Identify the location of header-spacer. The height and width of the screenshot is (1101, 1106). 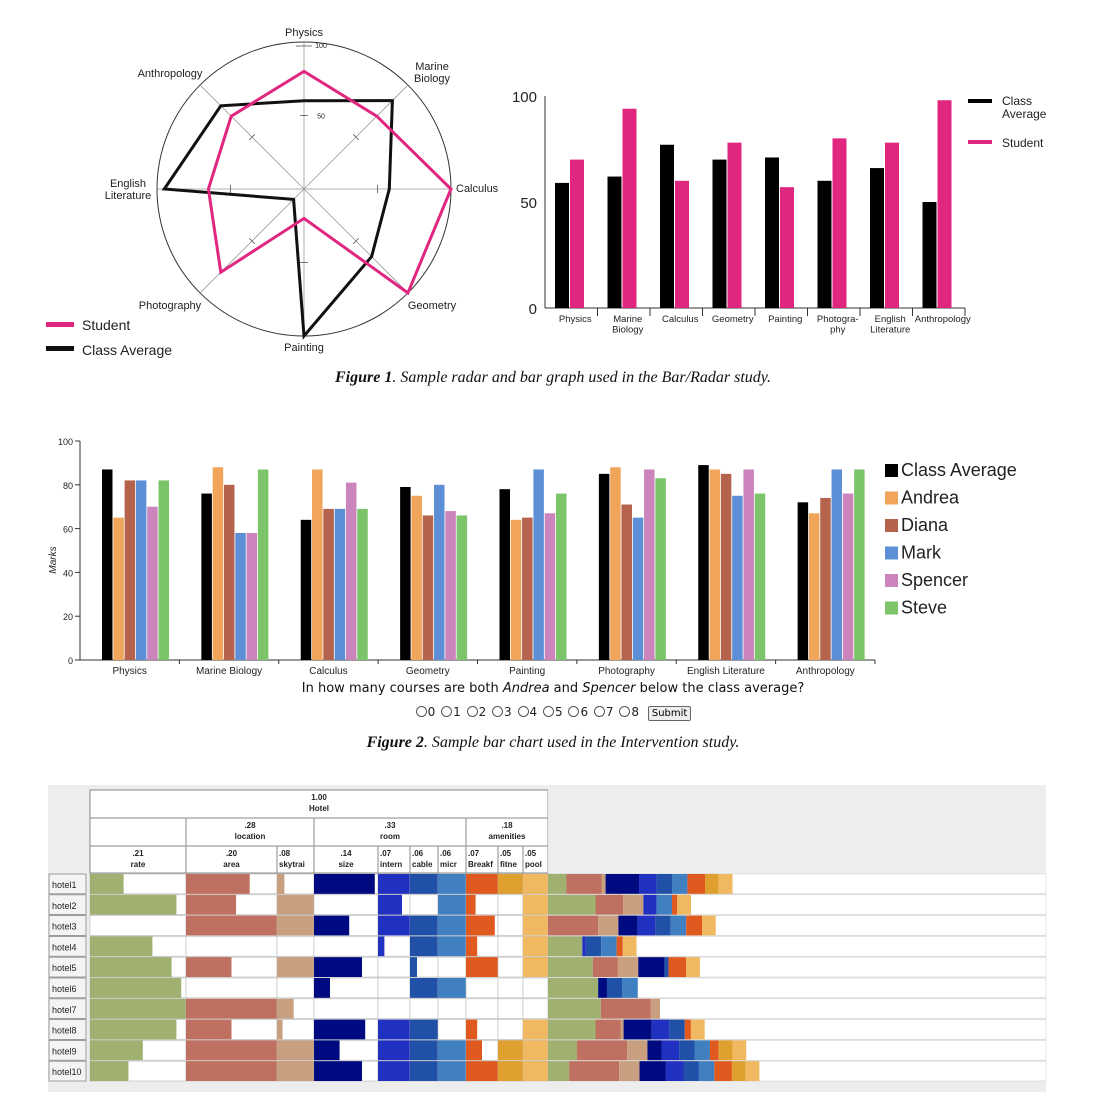
(138, 832).